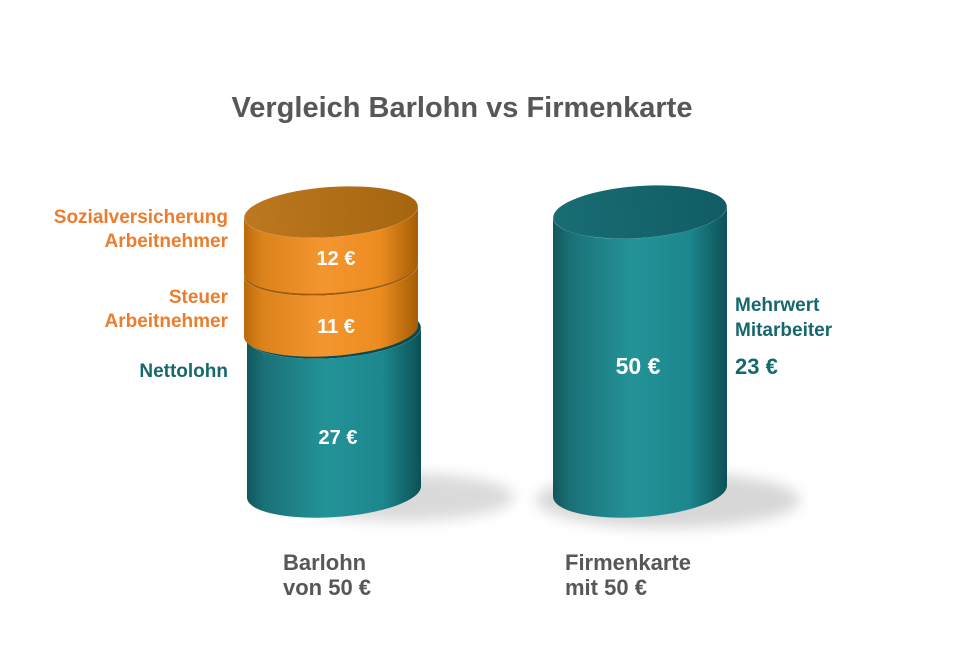 The image size is (965, 656). What do you see at coordinates (777, 305) in the screenshot?
I see `label-mehrwert-line1: Mehrwert` at bounding box center [777, 305].